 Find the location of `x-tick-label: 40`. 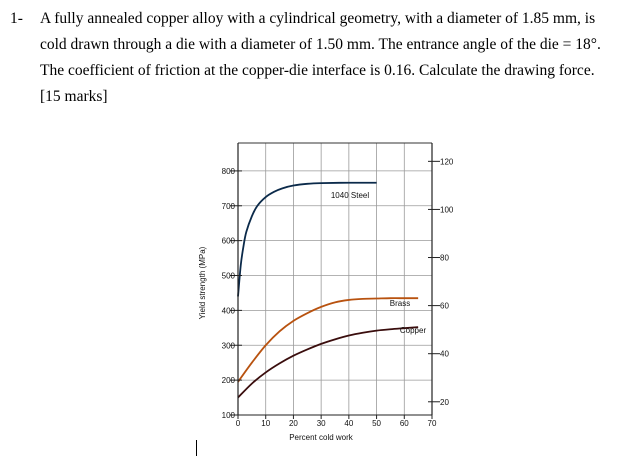

x-tick-label: 40 is located at coordinates (348, 423).